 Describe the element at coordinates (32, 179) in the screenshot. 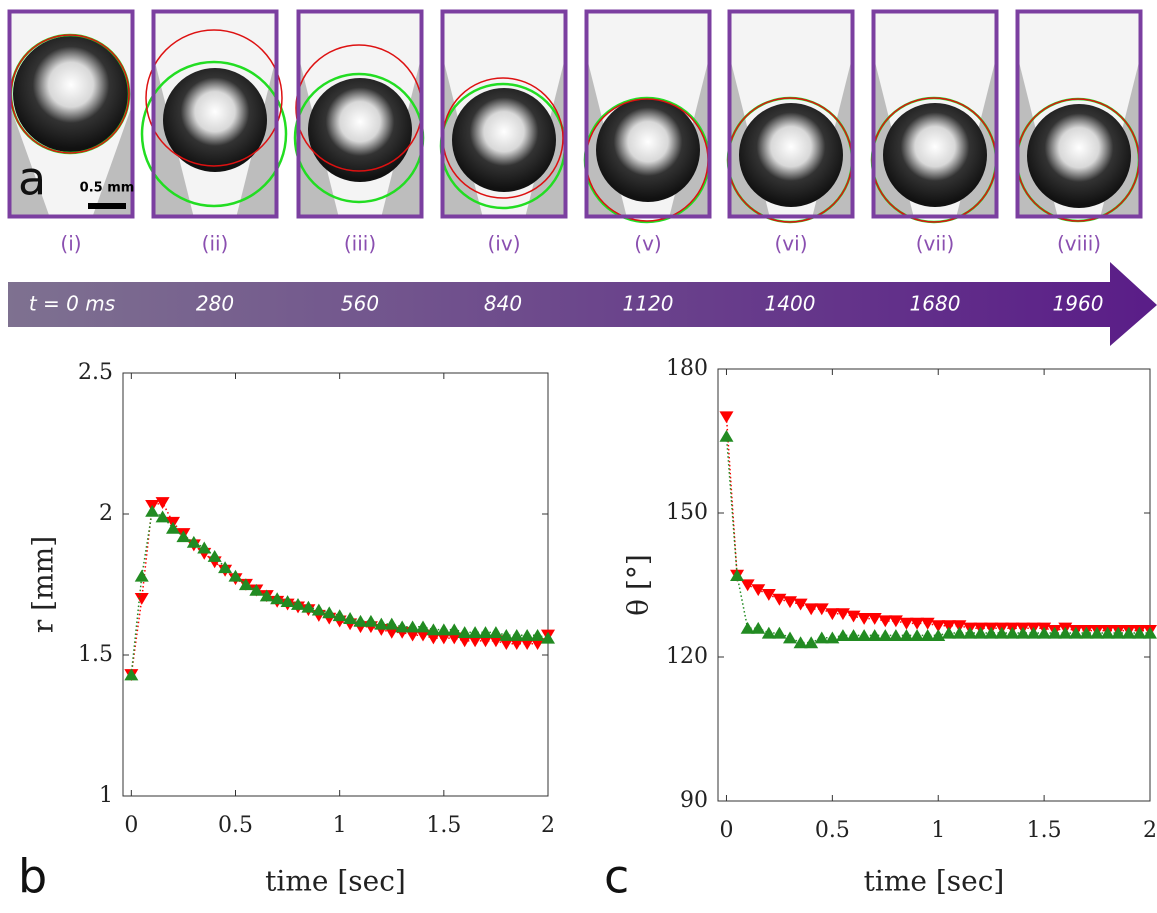

I see `panel-label: a` at that location.